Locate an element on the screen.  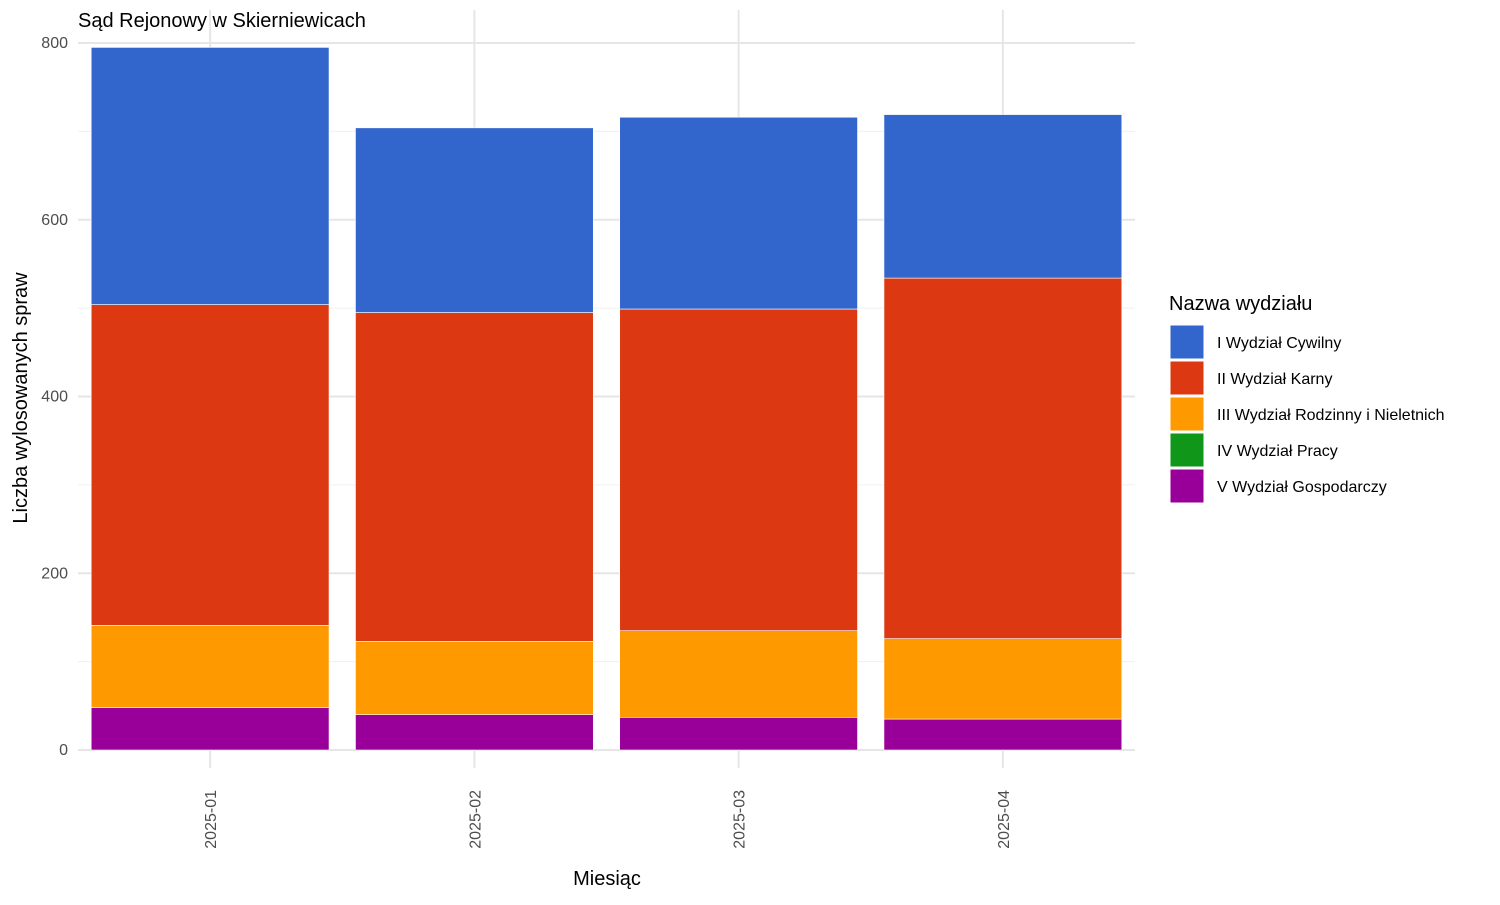
x-axis-label: Miesiąc is located at coordinates (607, 879).